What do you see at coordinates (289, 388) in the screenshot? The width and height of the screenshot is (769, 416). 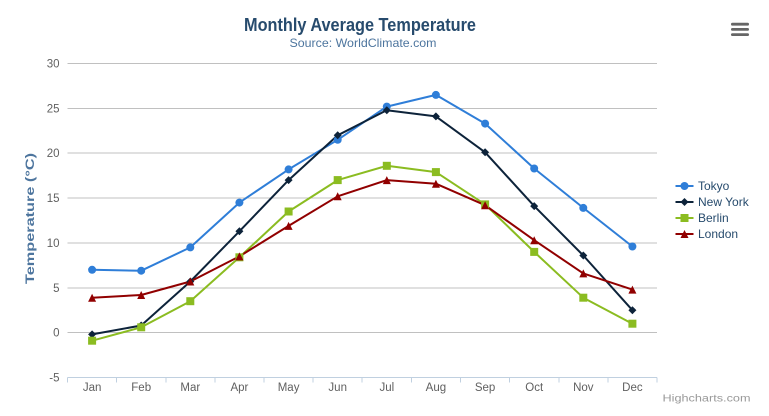 I see `svg-text: May` at bounding box center [289, 388].